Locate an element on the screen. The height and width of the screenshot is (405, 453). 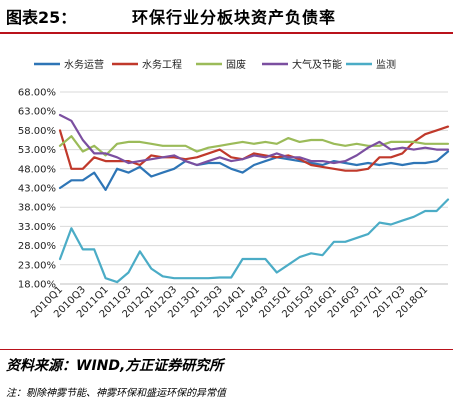
title-row: 图表25： 环保行业分板块资产负债率 is located at coordinates (226, 16).